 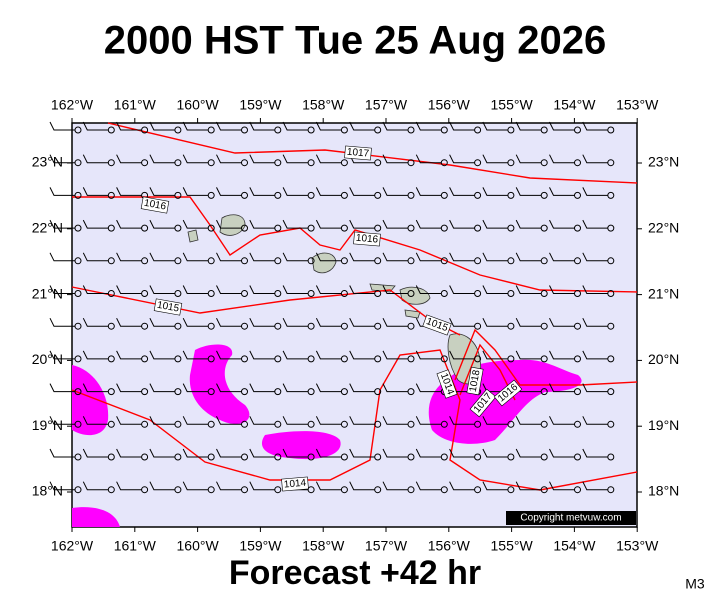 What do you see at coordinates (355, 41) in the screenshot?
I see `title: 2000 HST Tue 25 Aug 2026` at bounding box center [355, 41].